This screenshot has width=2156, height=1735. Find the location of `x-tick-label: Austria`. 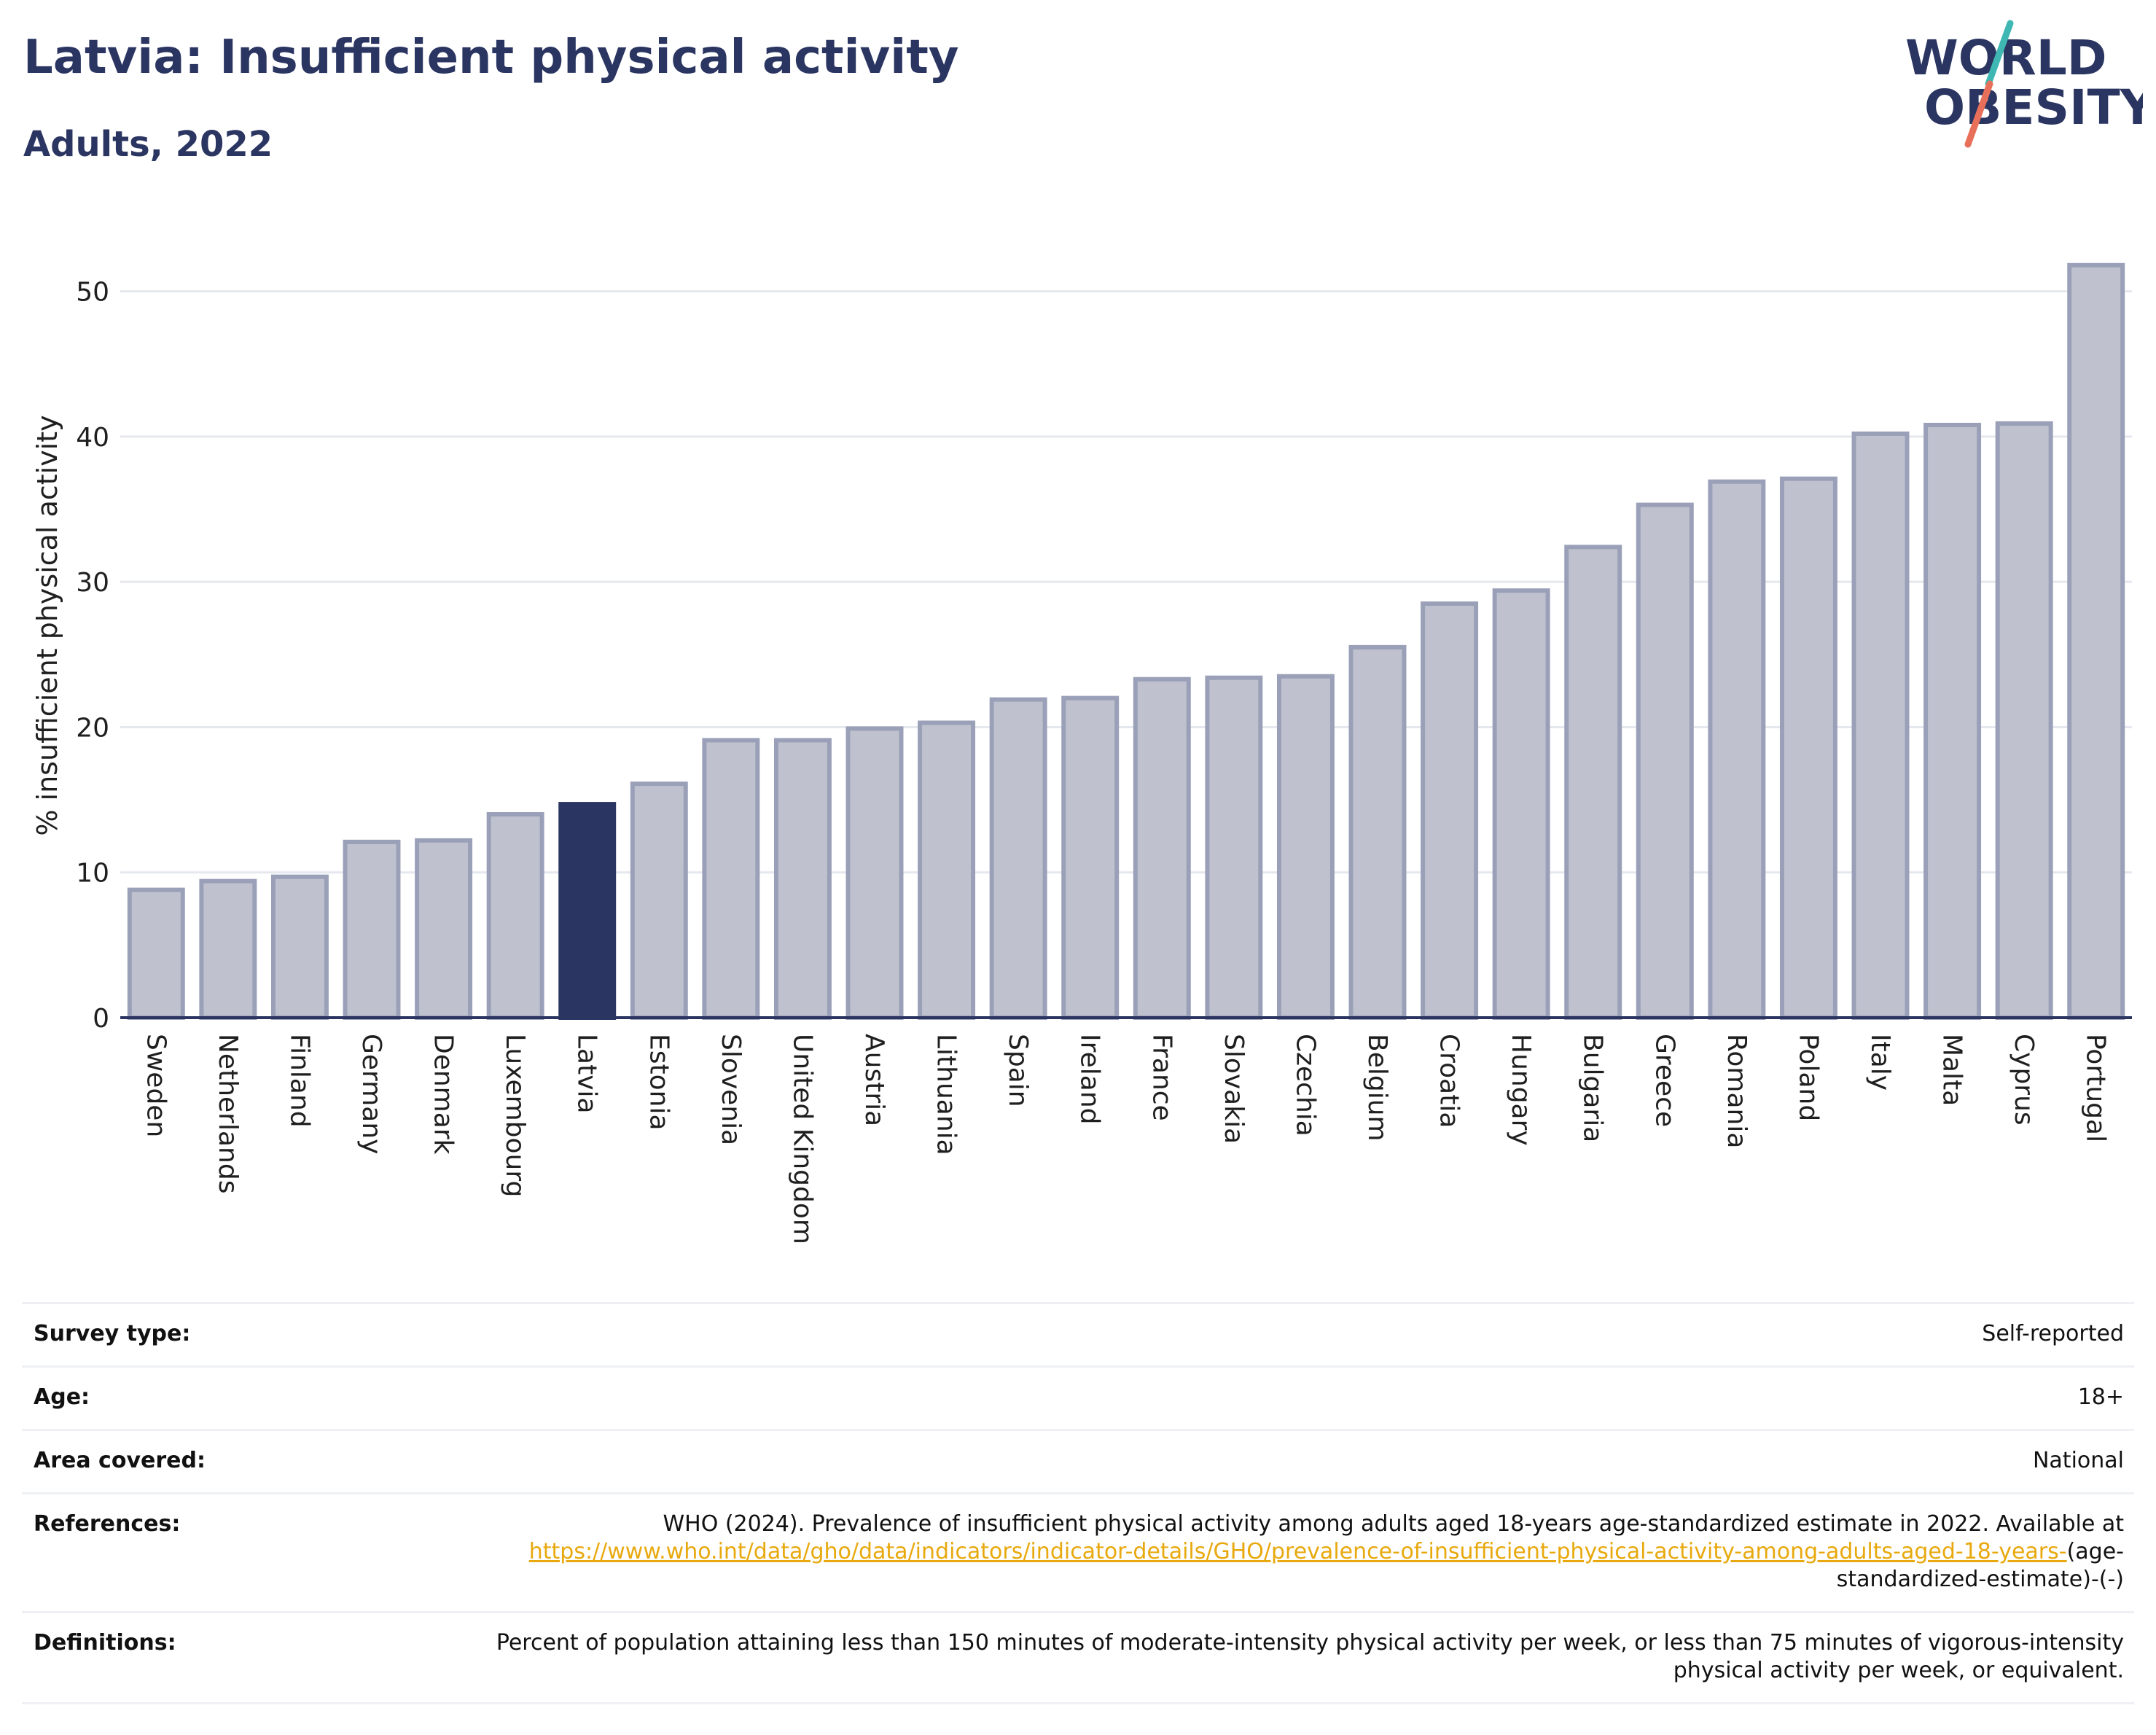

x-tick-label: Austria is located at coordinates (874, 1080).